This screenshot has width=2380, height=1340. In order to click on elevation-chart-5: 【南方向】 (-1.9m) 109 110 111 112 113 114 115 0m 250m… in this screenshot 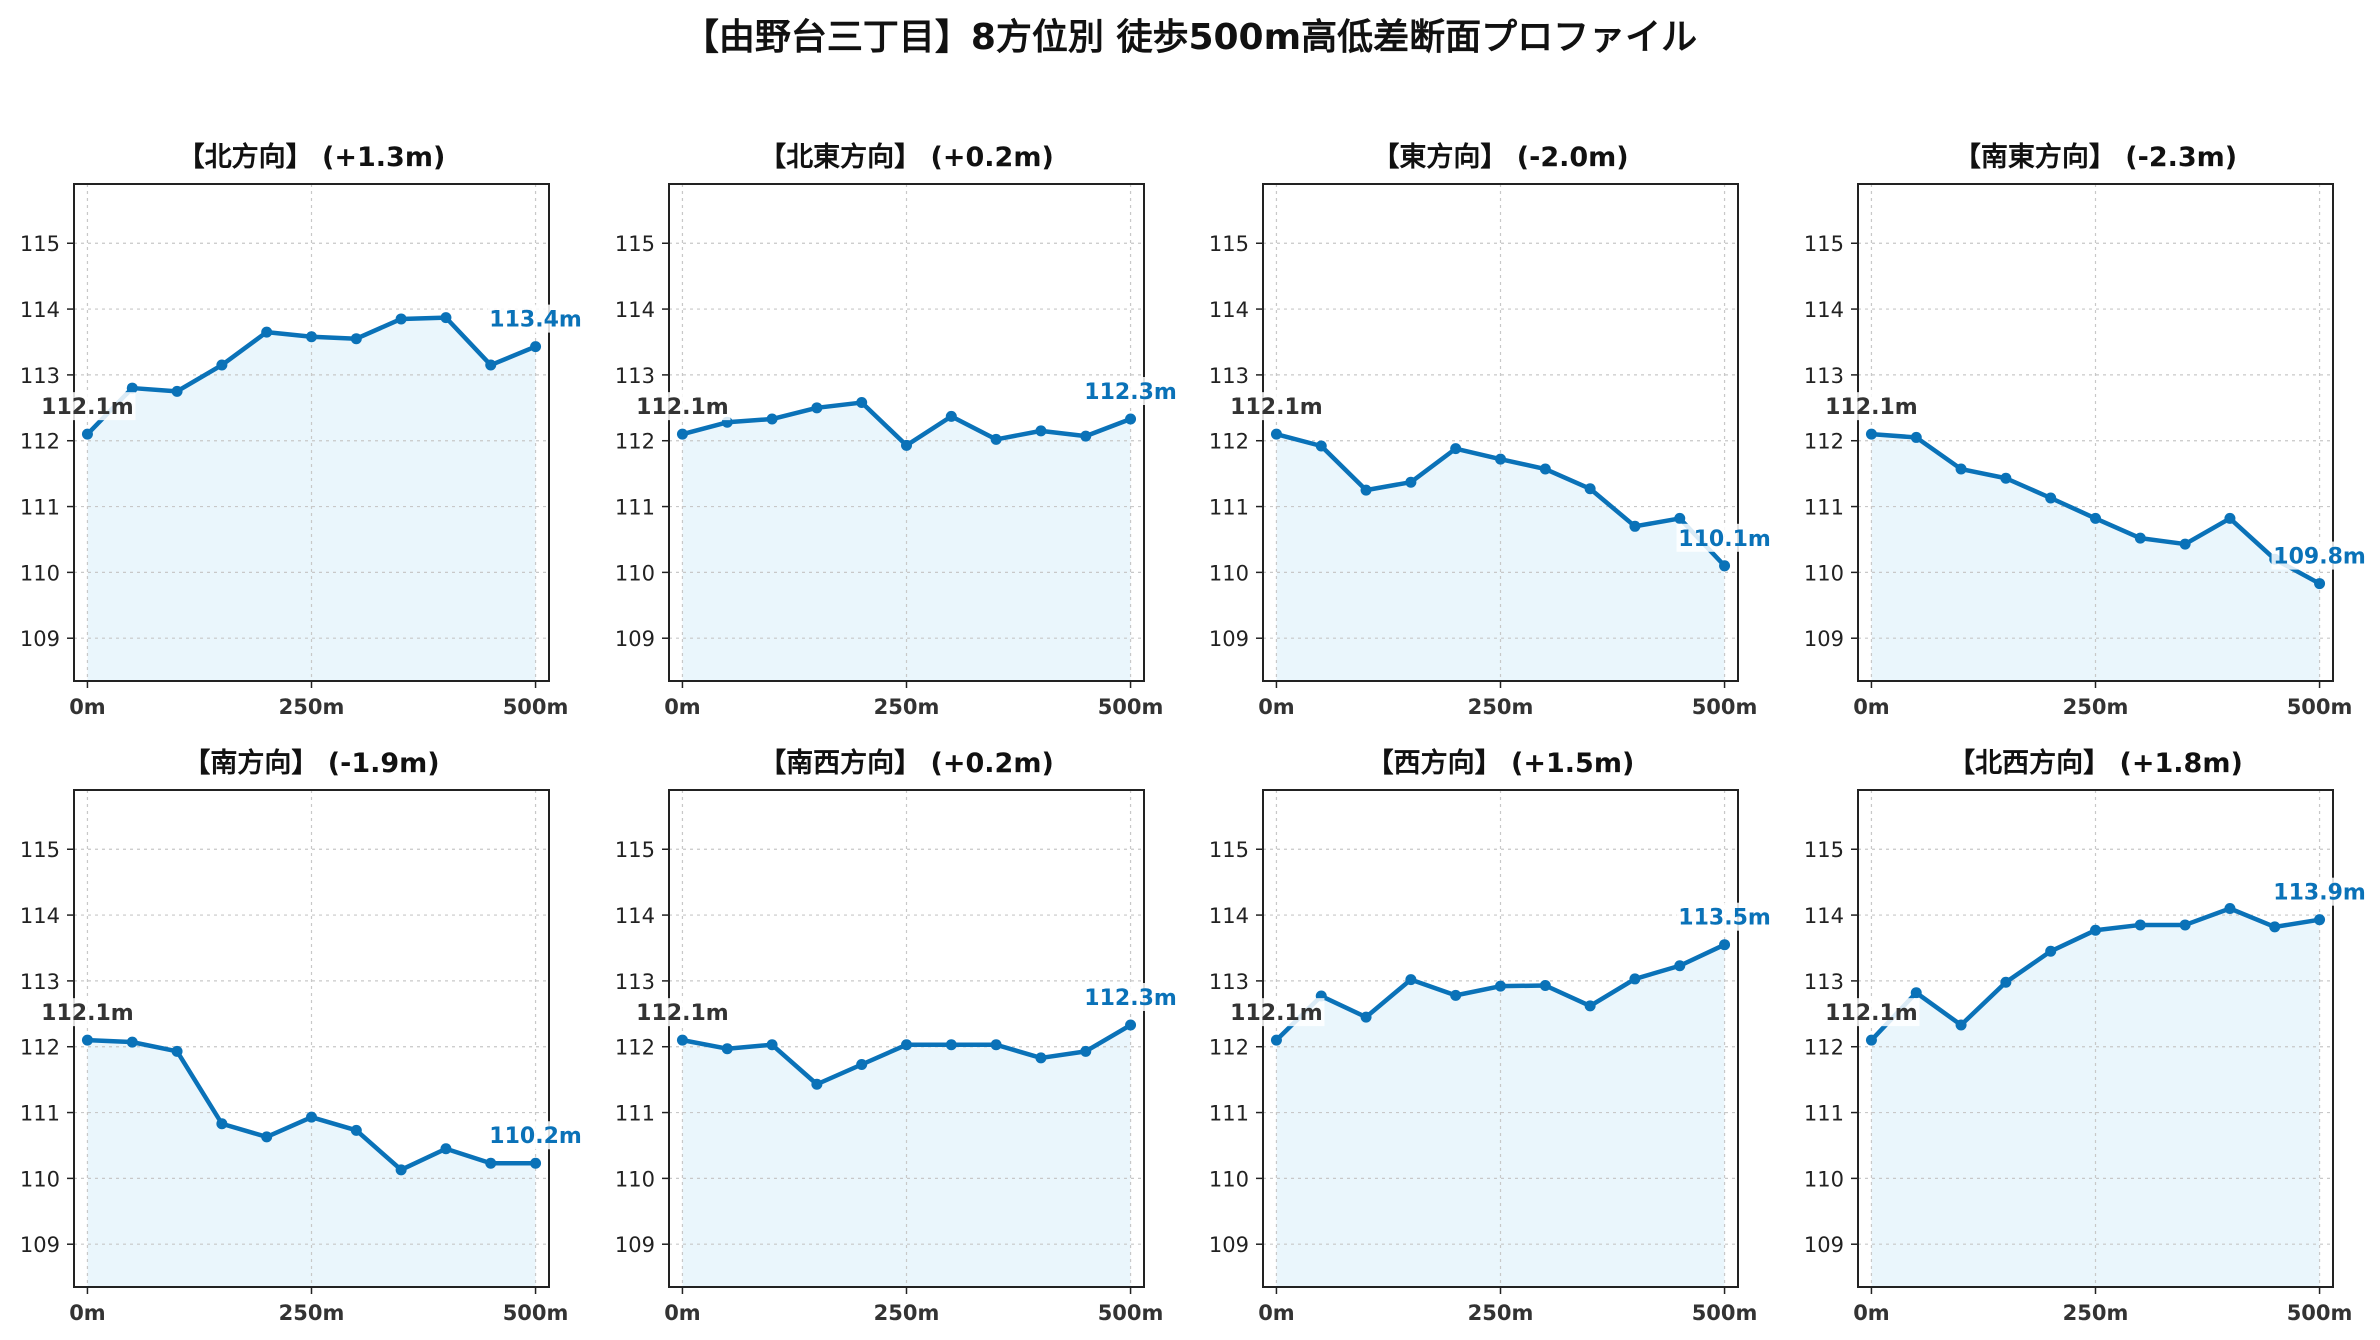, I will do `click(302, 1036)`.